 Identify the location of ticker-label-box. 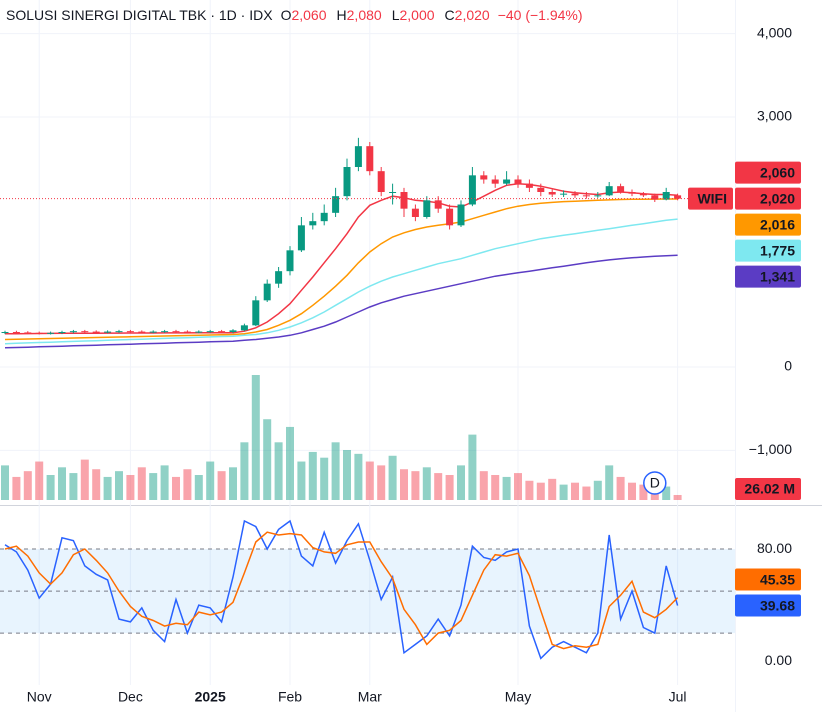
(710, 198).